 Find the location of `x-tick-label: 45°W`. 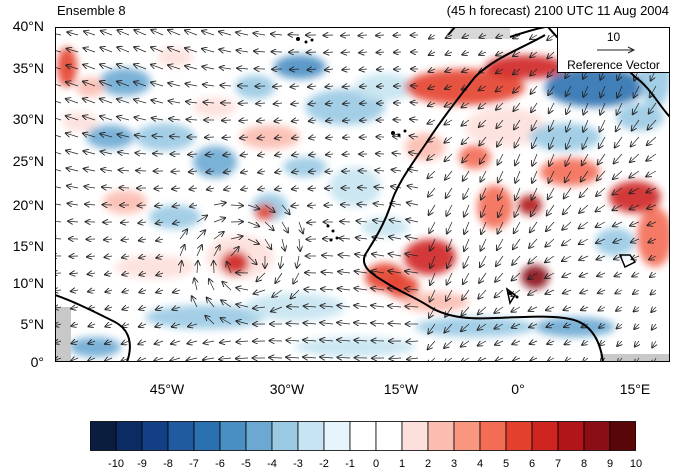

x-tick-label: 45°W is located at coordinates (167, 389).